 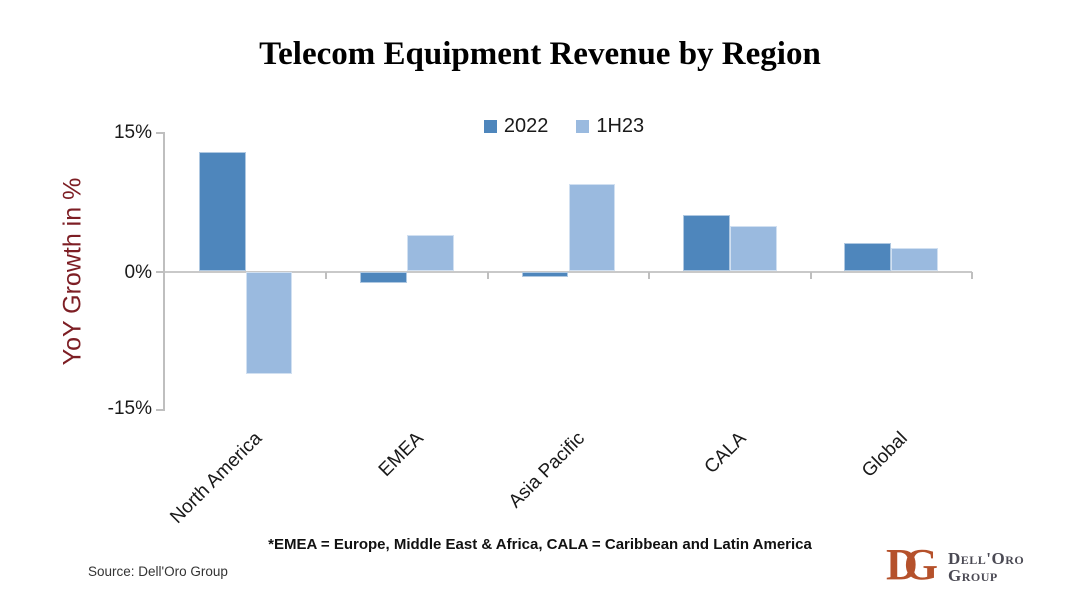 What do you see at coordinates (973, 575) in the screenshot?
I see `delloro-logo-line2: Group` at bounding box center [973, 575].